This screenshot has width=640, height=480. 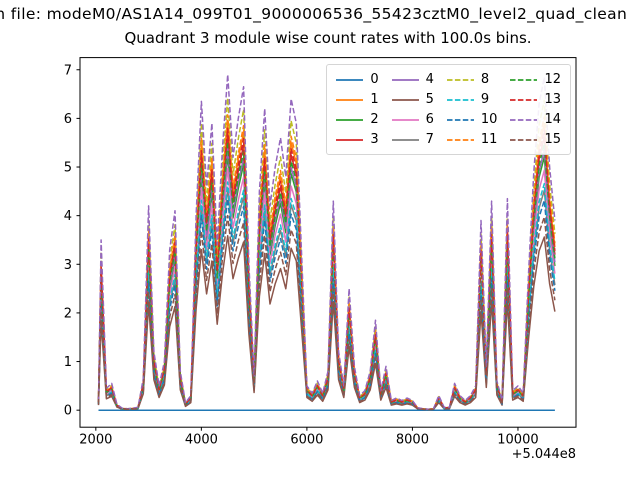 I want to click on legend-label: 12, so click(x=552, y=79).